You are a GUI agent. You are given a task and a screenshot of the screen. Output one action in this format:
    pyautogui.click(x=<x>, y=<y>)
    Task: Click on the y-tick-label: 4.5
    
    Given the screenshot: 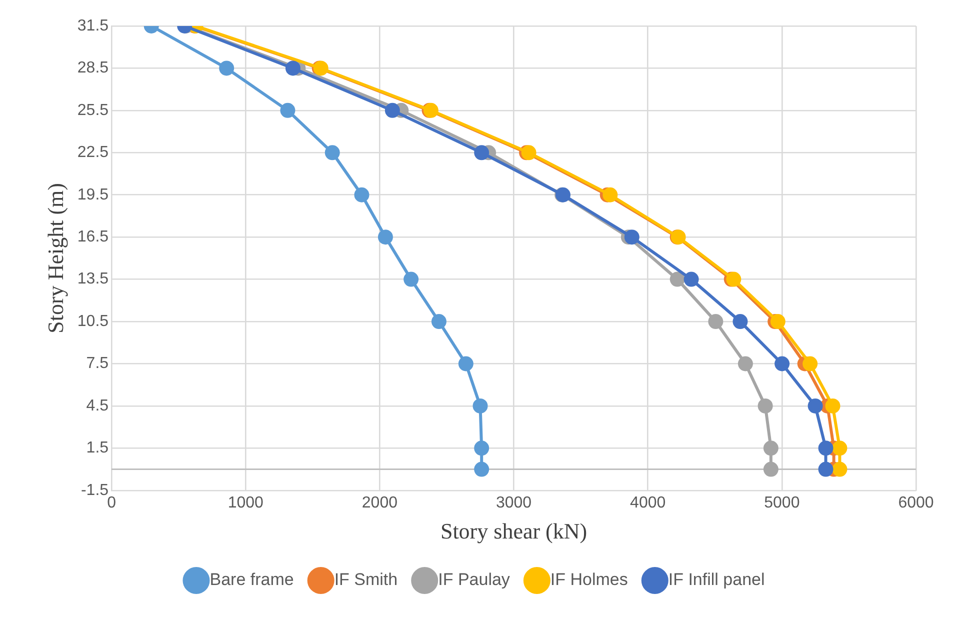 What is the action you would take?
    pyautogui.click(x=97, y=405)
    